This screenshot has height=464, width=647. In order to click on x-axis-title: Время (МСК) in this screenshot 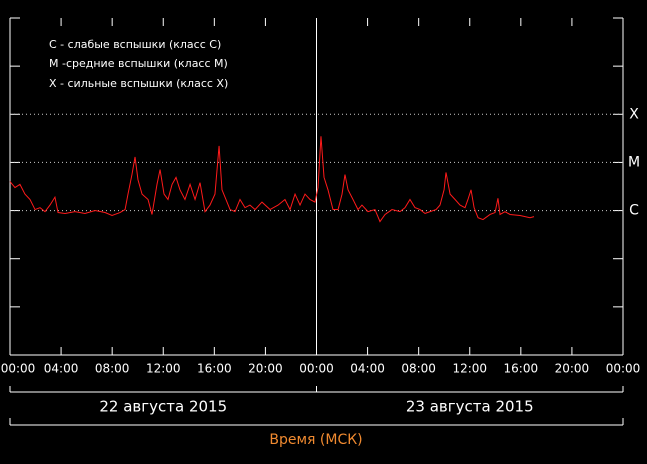, I will do `click(315, 440)`.